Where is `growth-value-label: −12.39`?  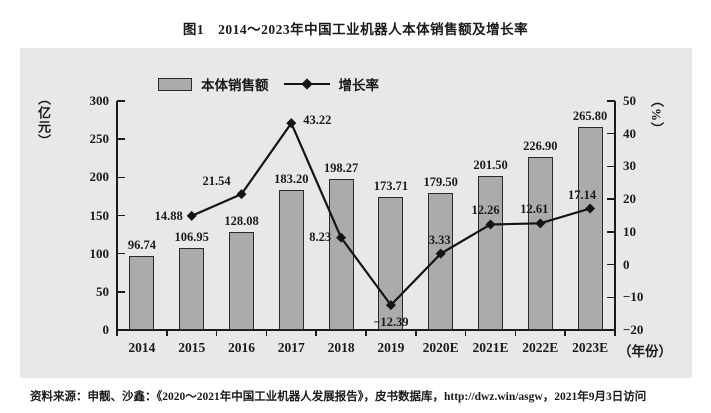 growth-value-label: −12.39 is located at coordinates (391, 322).